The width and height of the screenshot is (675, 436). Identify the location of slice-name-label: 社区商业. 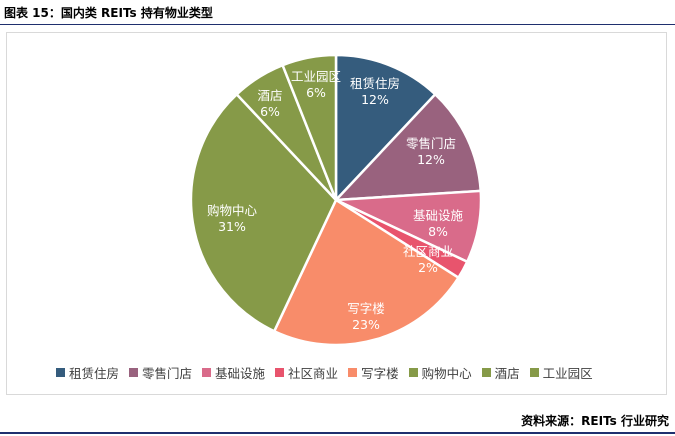
(428, 251).